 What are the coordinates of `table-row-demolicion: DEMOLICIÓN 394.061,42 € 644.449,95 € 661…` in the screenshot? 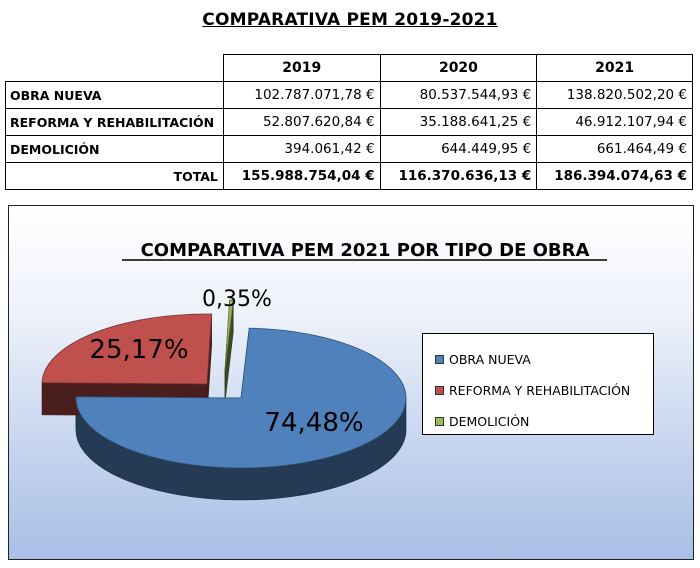 It's located at (349, 149).